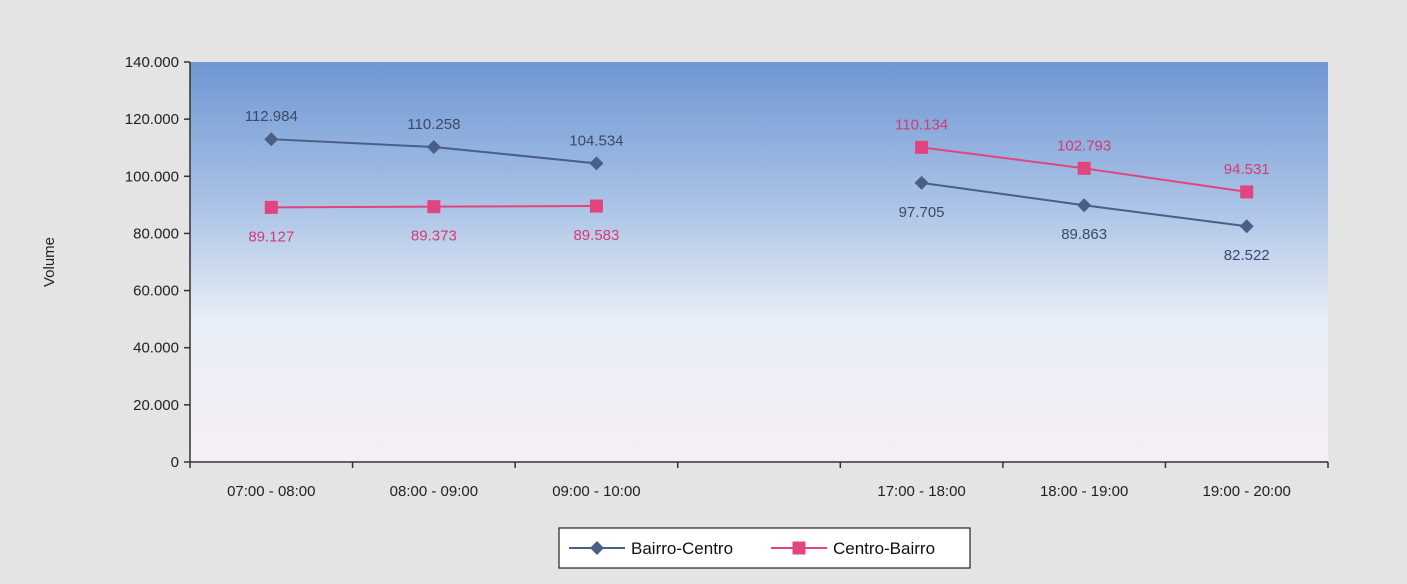 Image resolution: width=1407 pixels, height=584 pixels. I want to click on x-tick-label: 19:00 - 20:00, so click(1247, 491).